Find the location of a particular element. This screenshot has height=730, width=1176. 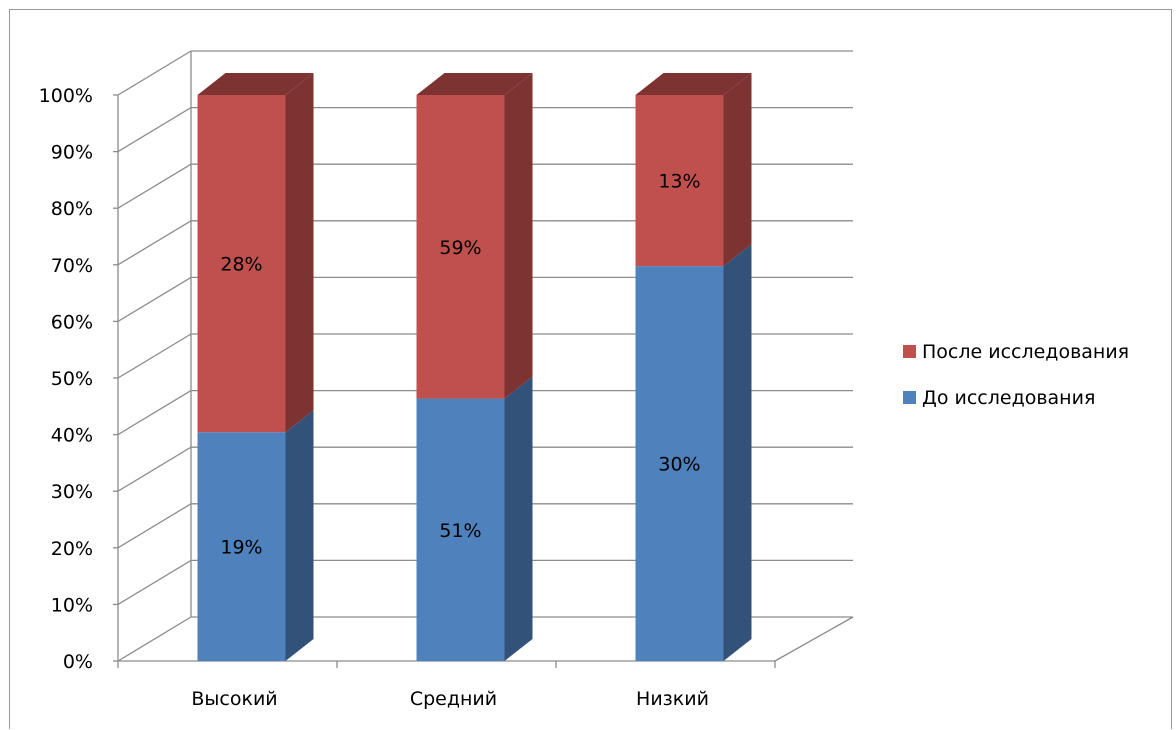

data-label: 19% is located at coordinates (241, 548).